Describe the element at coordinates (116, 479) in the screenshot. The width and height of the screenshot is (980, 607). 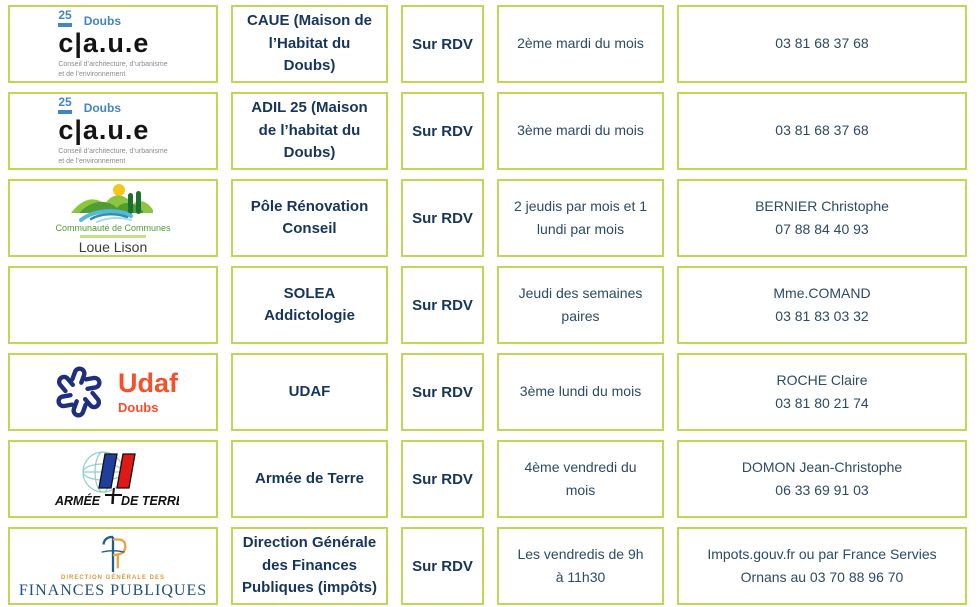
I see `armee-de-terre-logo: ARMÉE DE TERRE` at that location.